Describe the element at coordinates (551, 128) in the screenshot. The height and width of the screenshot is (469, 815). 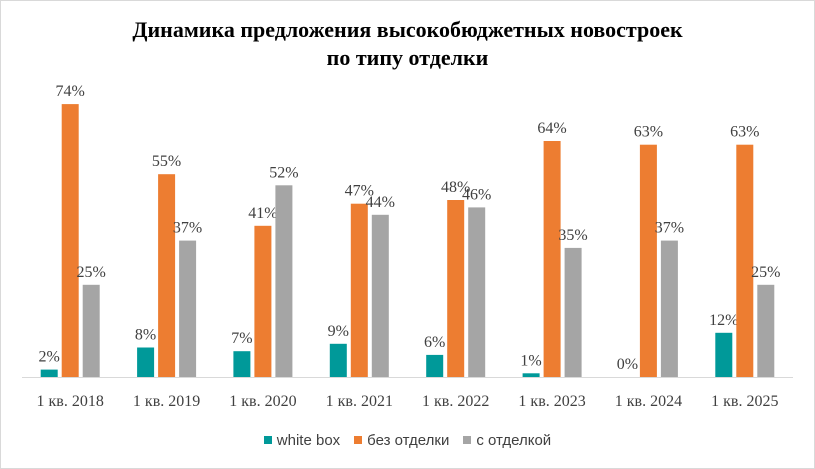
I see `data-label-s1-c5: 64%` at that location.